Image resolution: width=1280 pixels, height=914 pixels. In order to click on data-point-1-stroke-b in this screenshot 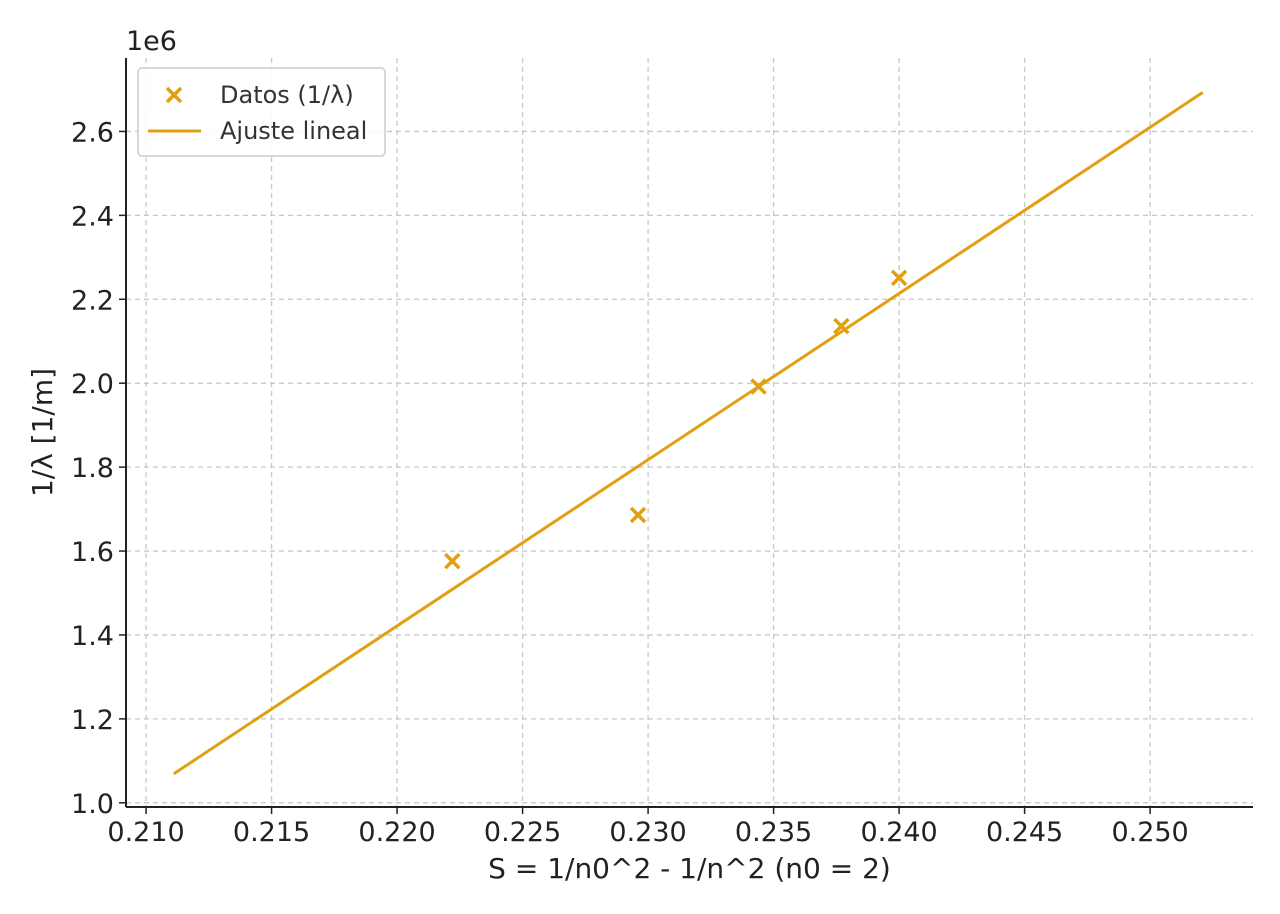, I will do `click(638, 515)`.